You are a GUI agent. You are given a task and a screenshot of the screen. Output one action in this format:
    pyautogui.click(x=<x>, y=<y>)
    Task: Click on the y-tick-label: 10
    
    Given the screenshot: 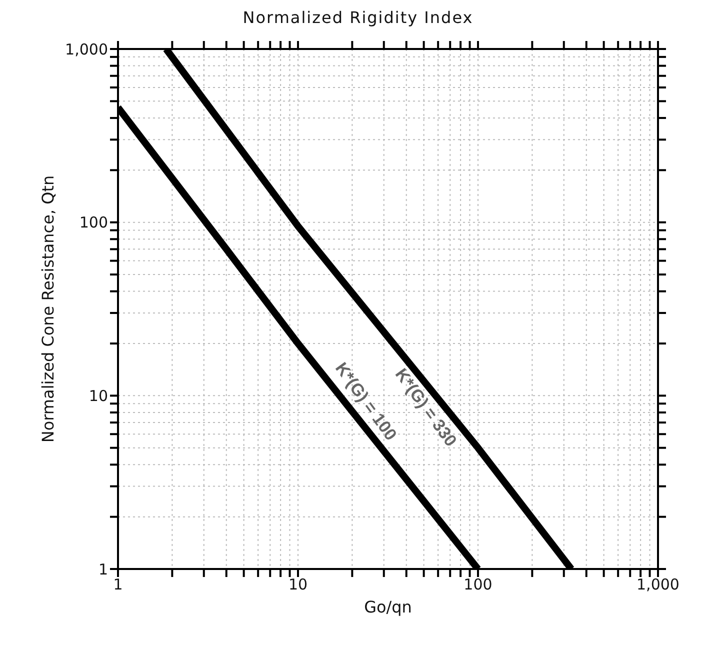 What is the action you would take?
    pyautogui.click(x=98, y=395)
    